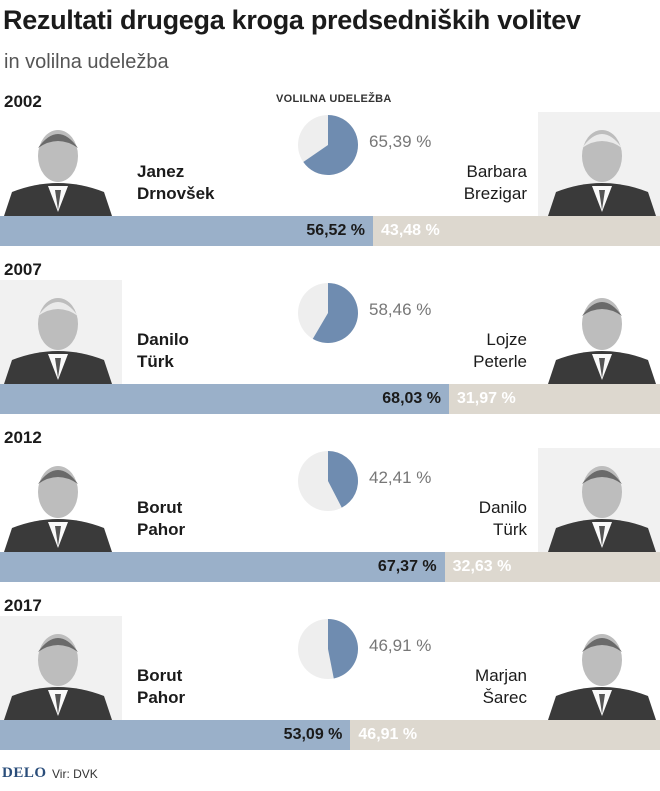 This screenshot has width=660, height=791. Describe the element at coordinates (161, 171) in the screenshot. I see `winner-first-name: Janez` at that location.